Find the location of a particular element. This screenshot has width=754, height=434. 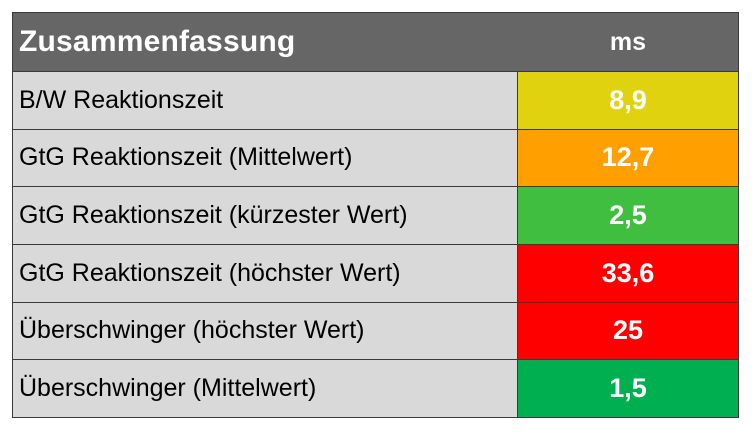

row-value-gtg-mean: 12,7 is located at coordinates (628, 157).